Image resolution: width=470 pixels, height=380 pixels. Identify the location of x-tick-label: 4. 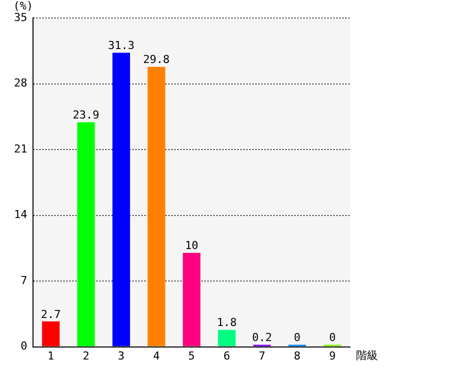
(156, 355).